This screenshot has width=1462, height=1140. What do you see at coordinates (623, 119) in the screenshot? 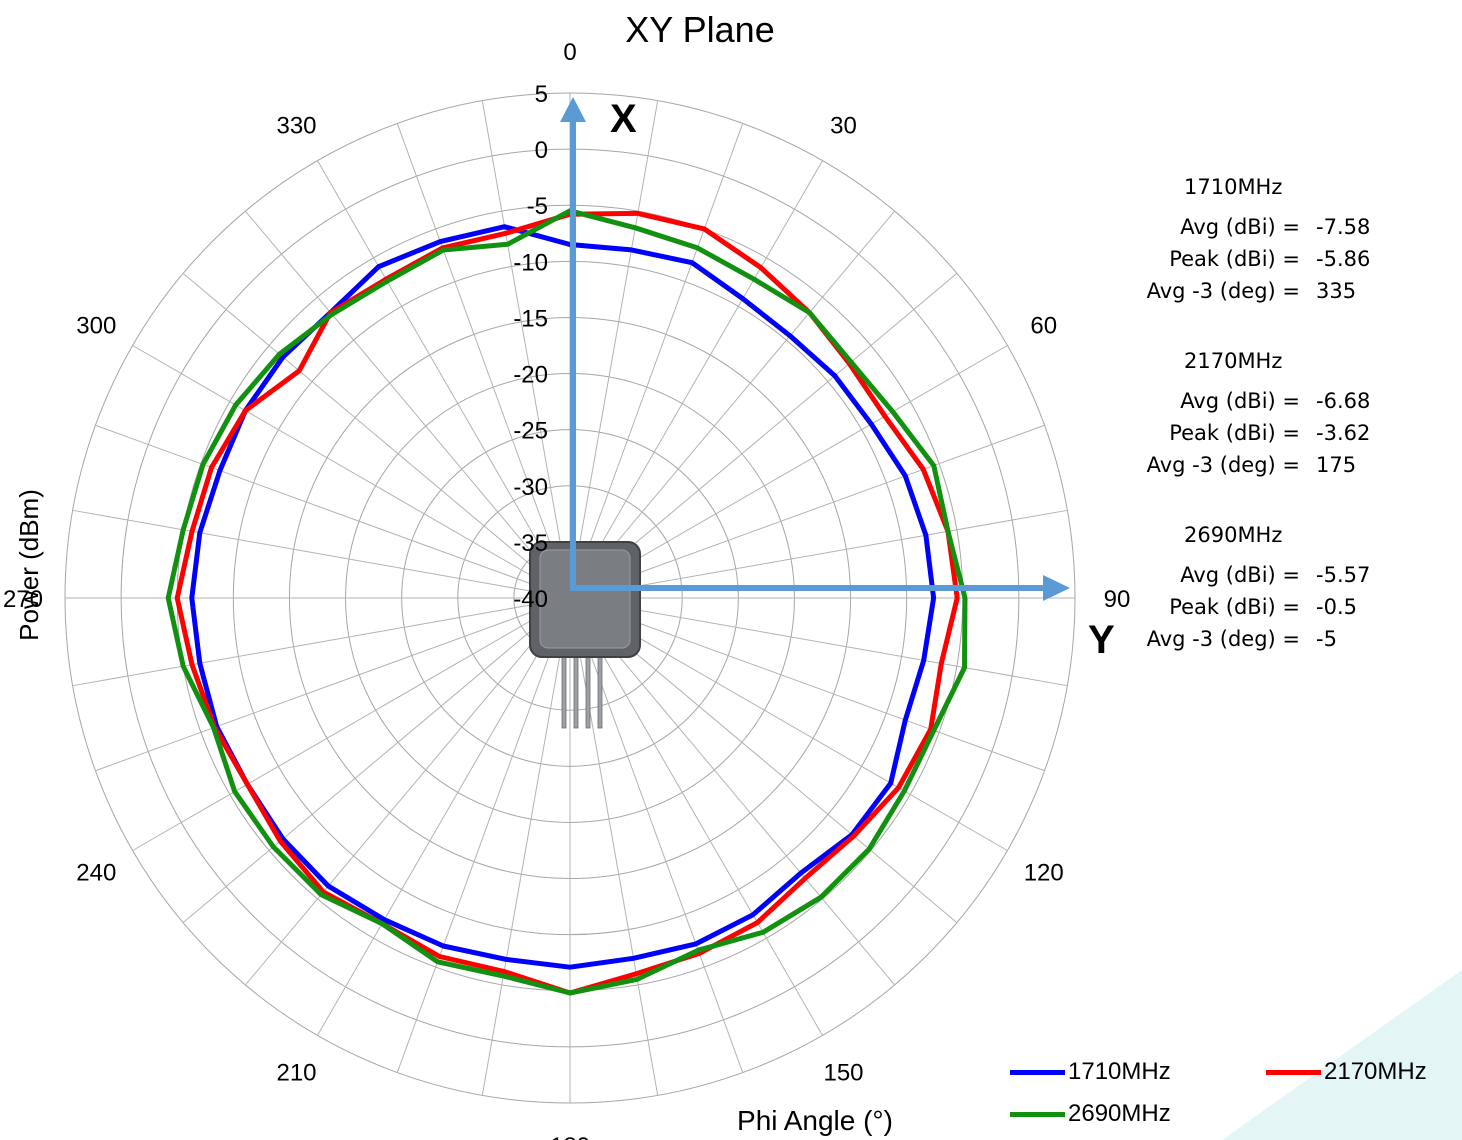
I see `x-axis-label: X` at bounding box center [623, 119].